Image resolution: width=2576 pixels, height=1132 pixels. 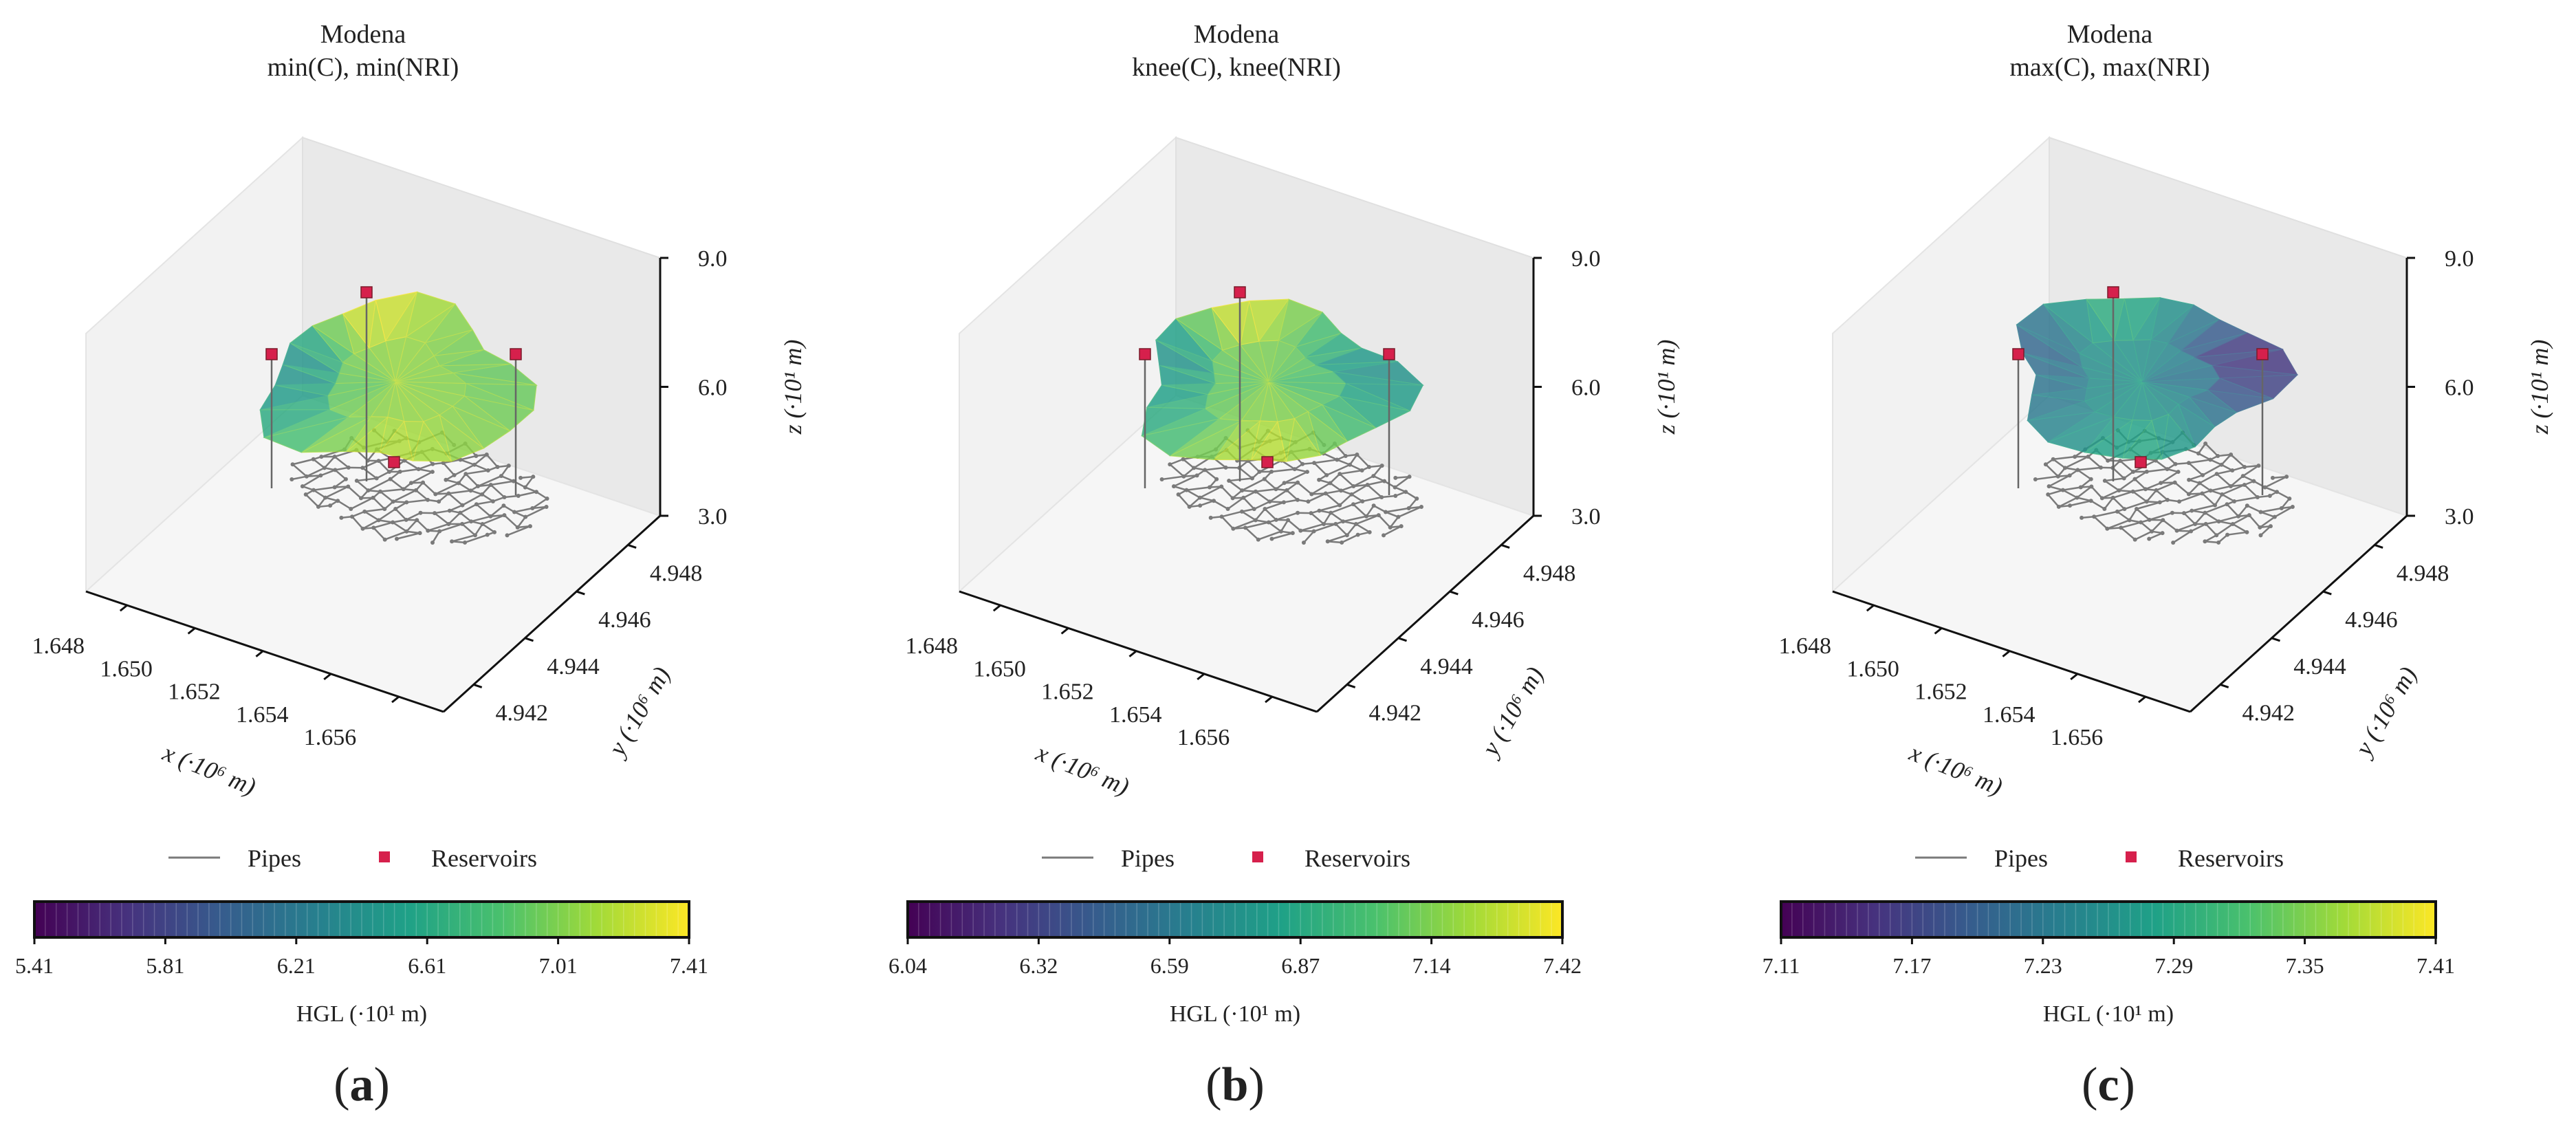 What do you see at coordinates (793, 387) in the screenshot?
I see `z-axis-label: z (·10¹ m)` at bounding box center [793, 387].